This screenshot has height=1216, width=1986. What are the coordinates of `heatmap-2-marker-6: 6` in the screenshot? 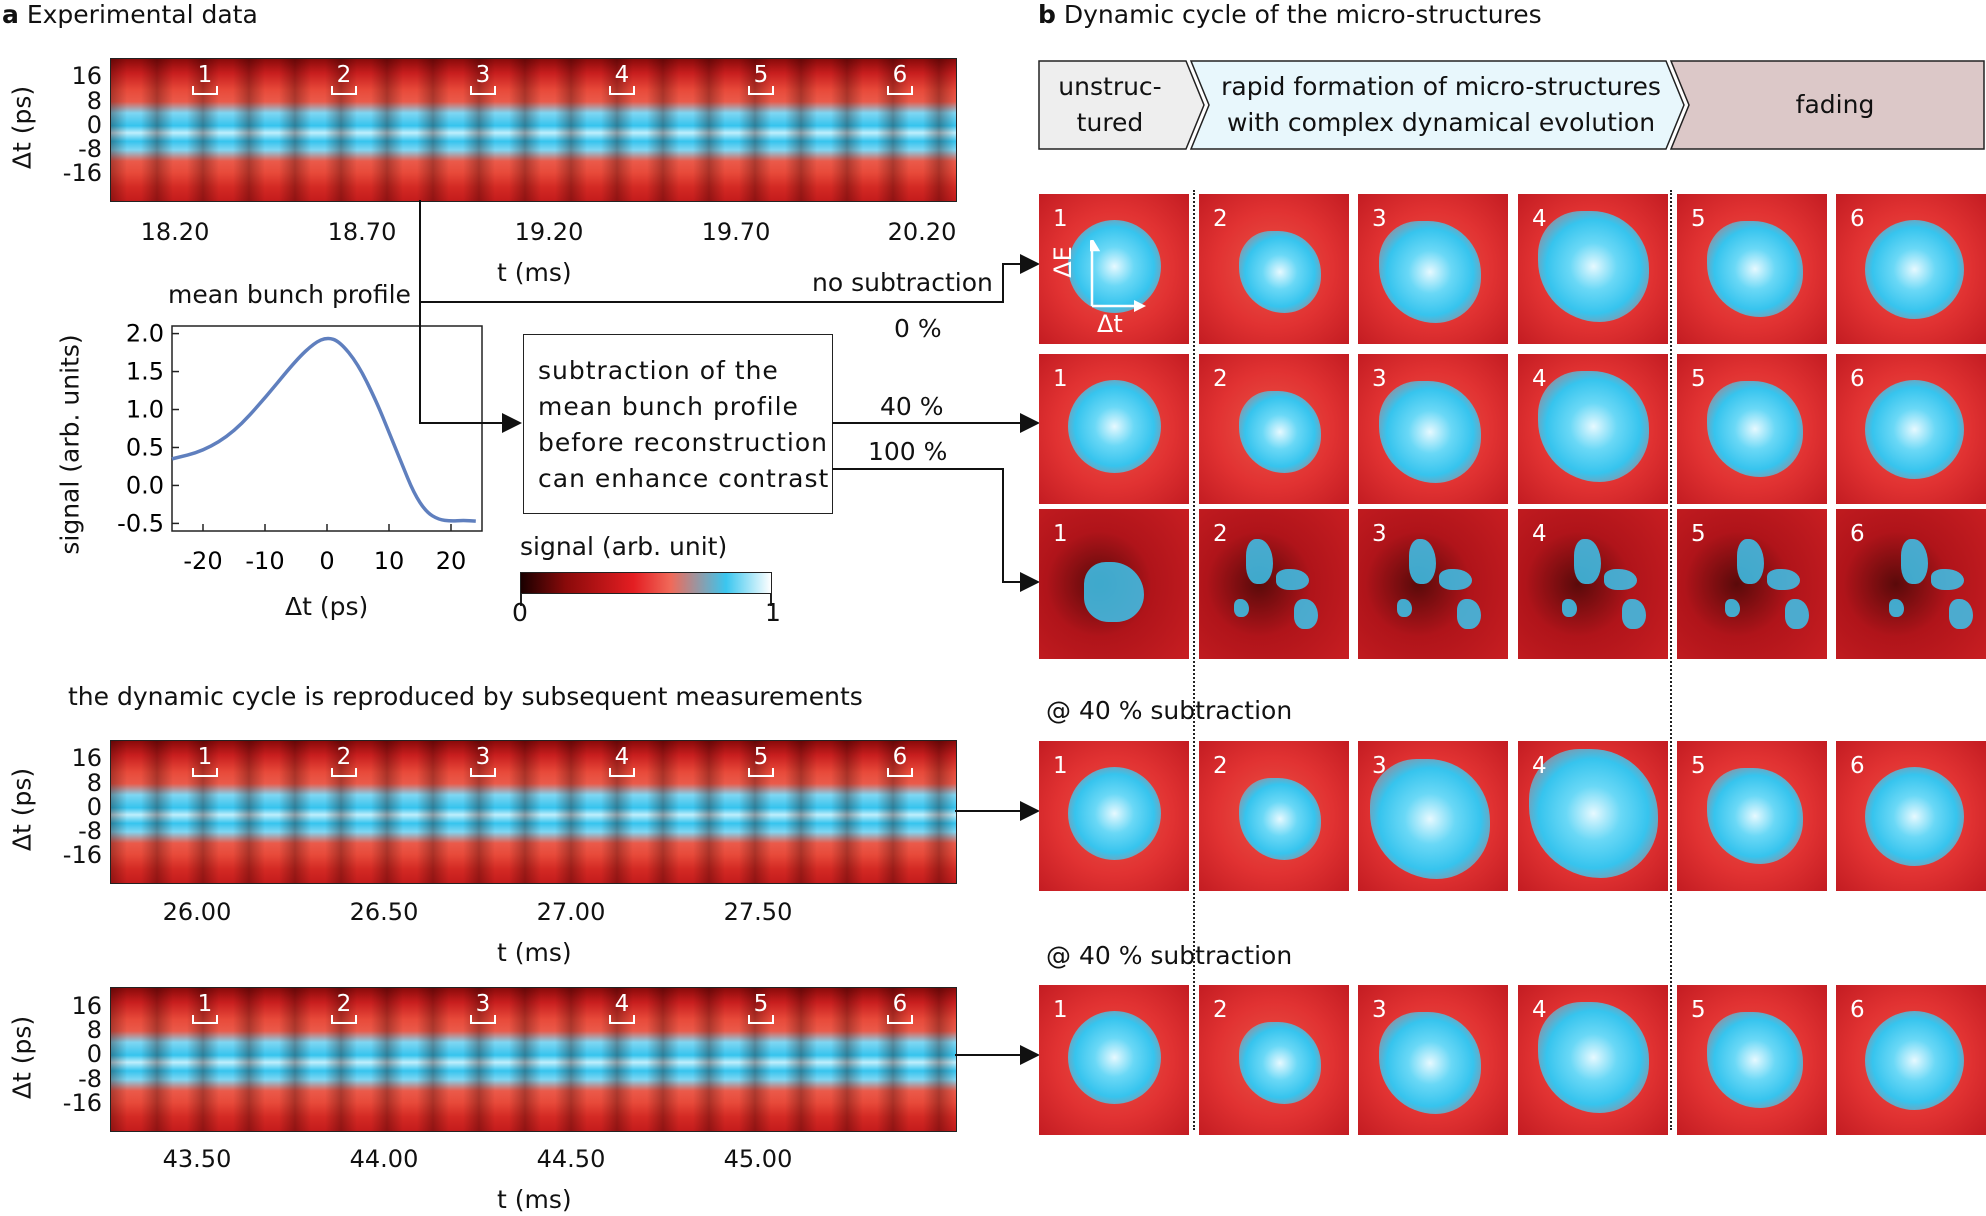 It's located at (900, 761).